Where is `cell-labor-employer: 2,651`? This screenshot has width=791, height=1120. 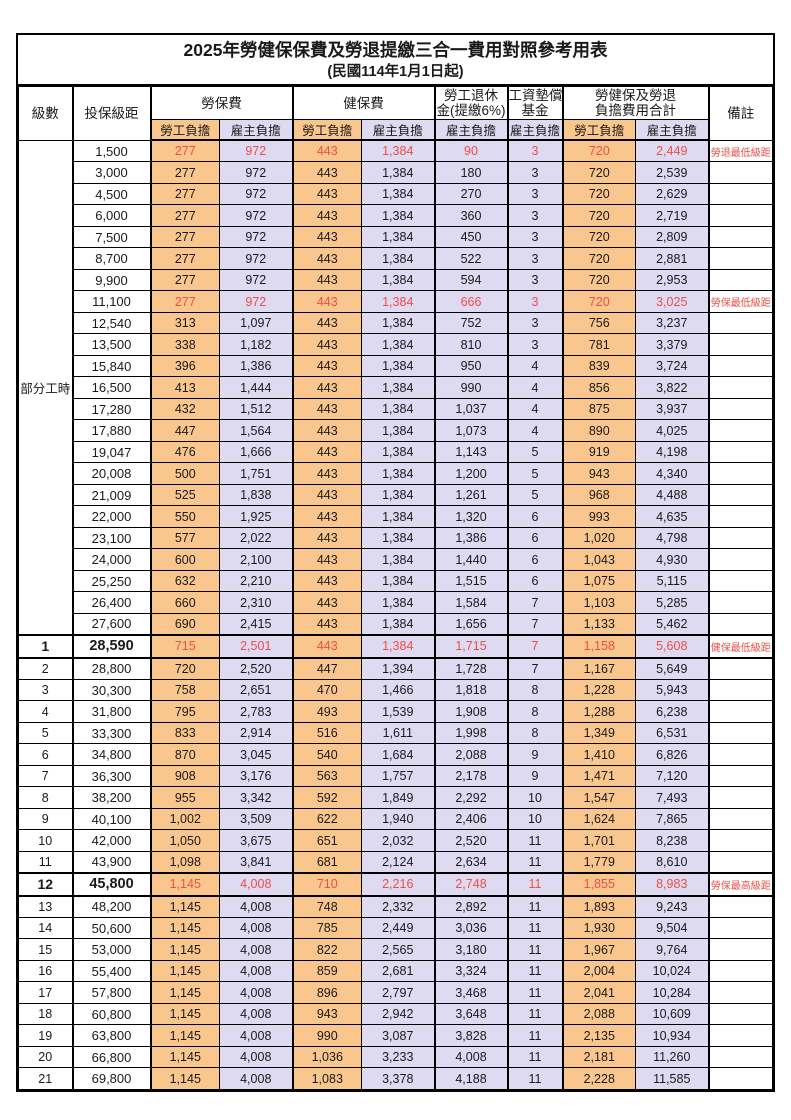
cell-labor-employer: 2,651 is located at coordinates (256, 690).